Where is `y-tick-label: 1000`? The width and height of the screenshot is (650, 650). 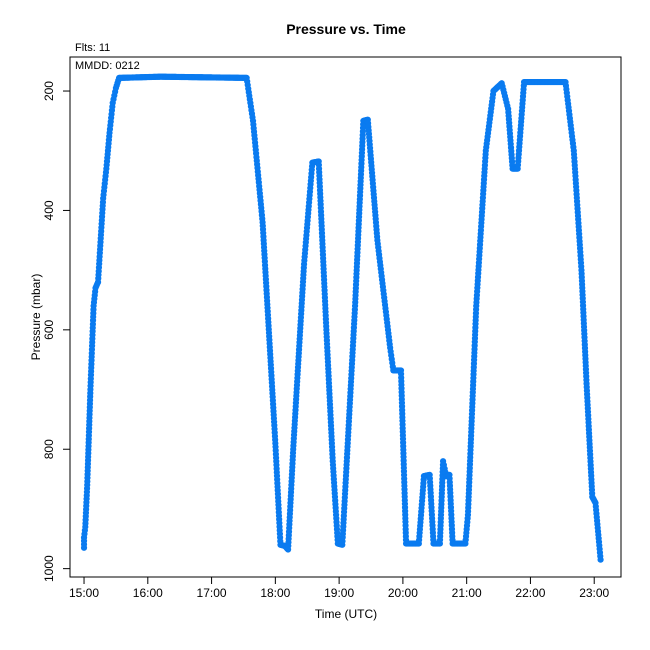
y-tick-label: 1000 is located at coordinates (49, 568).